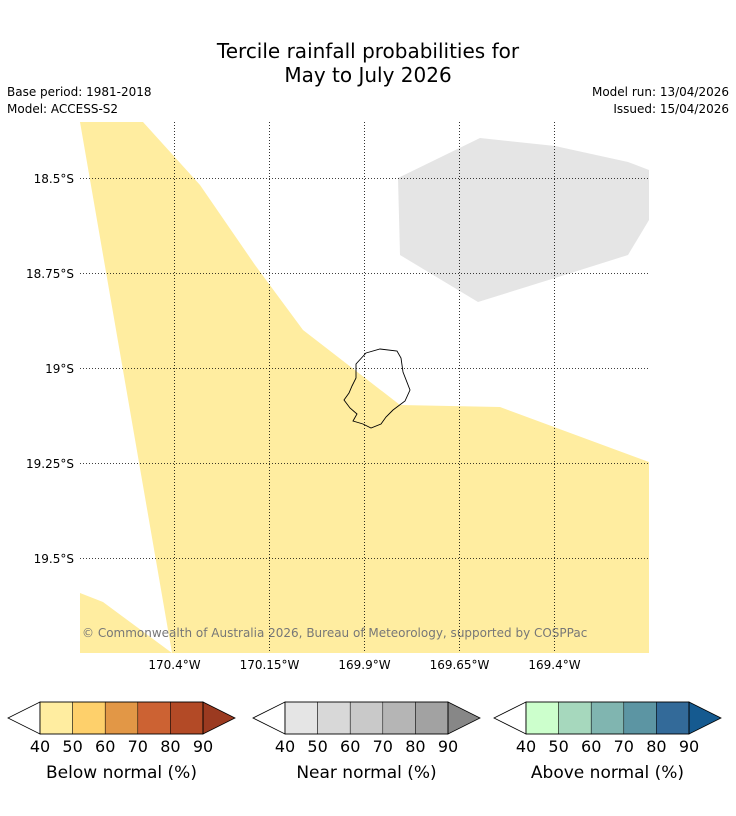  I want to click on lat-label: 18.5°S, so click(54, 179).